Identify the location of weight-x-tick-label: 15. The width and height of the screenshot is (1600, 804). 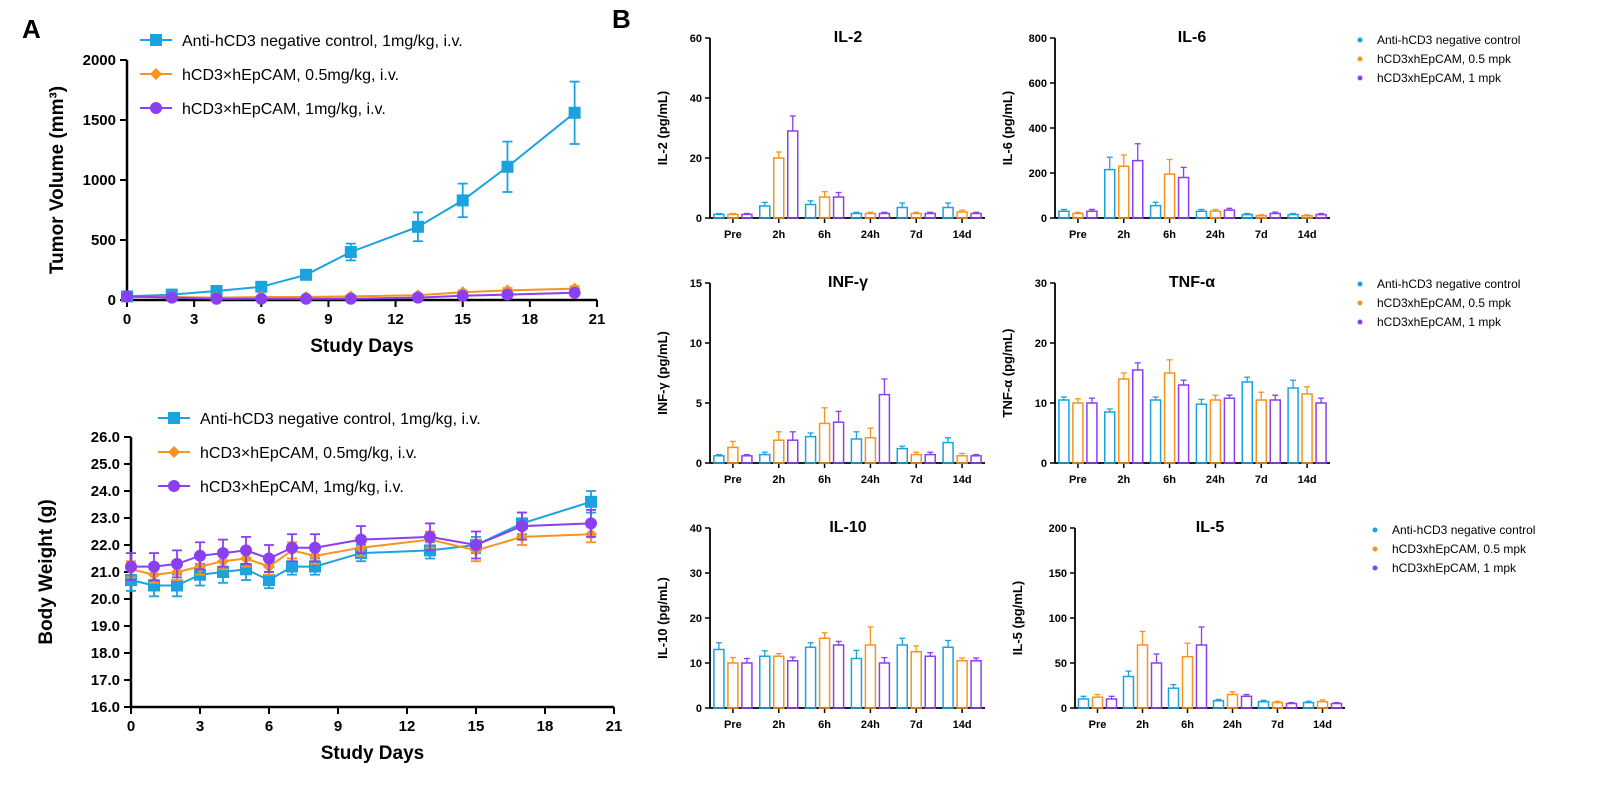
(476, 726).